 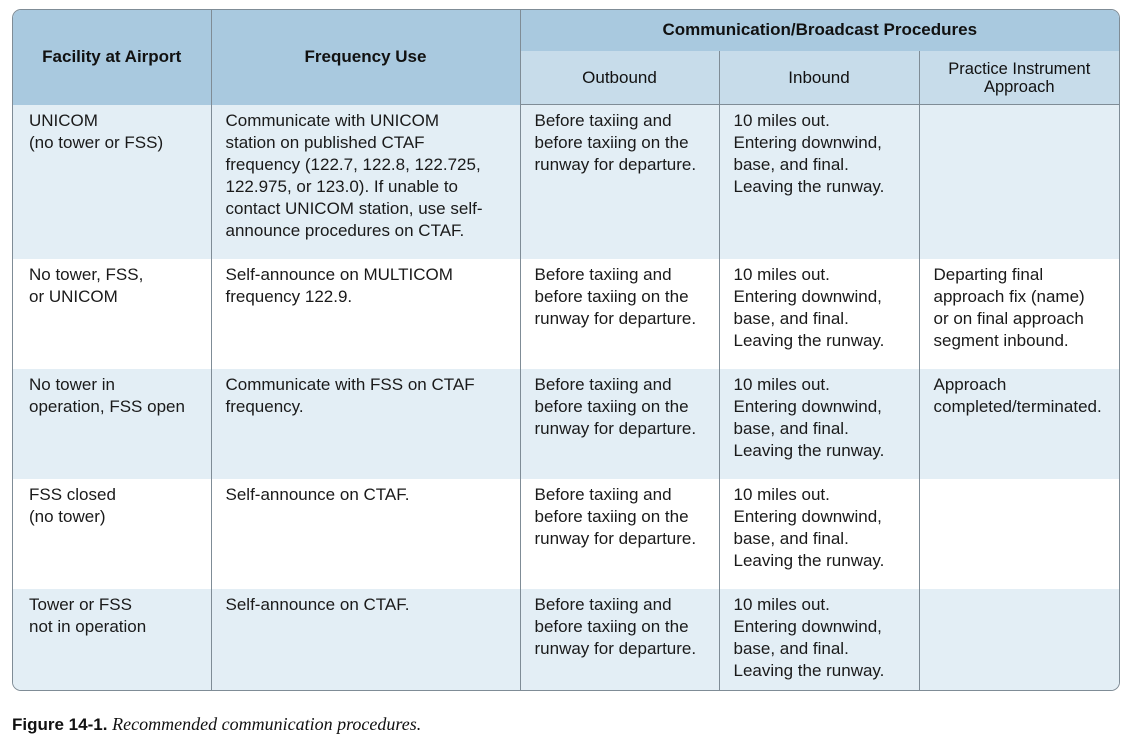 What do you see at coordinates (332, 120) in the screenshot?
I see `text-line: Communicate with UNICOM` at bounding box center [332, 120].